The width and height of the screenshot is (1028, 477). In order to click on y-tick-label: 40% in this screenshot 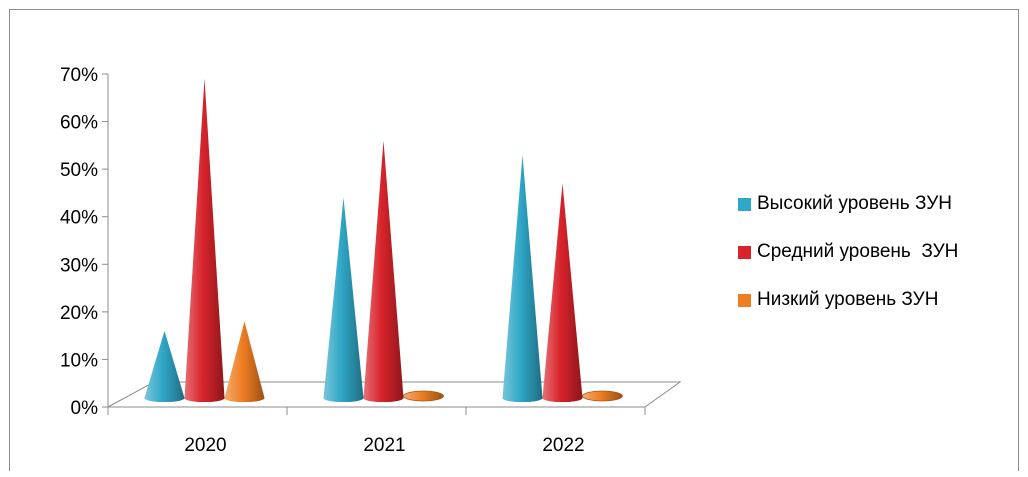, I will do `click(79, 218)`.